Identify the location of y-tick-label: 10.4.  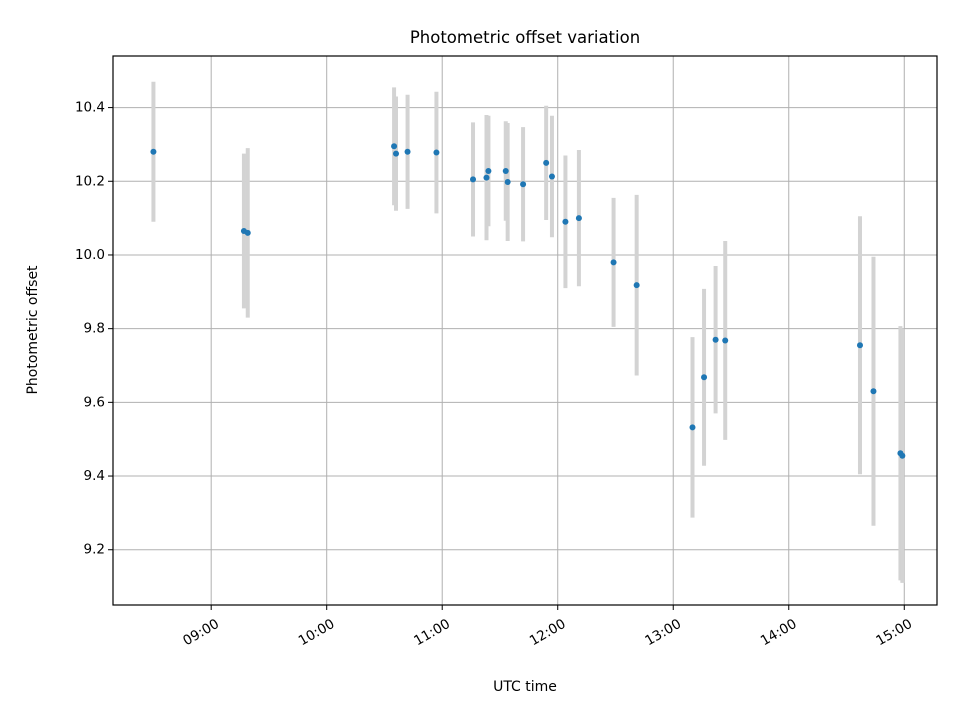
(90, 108).